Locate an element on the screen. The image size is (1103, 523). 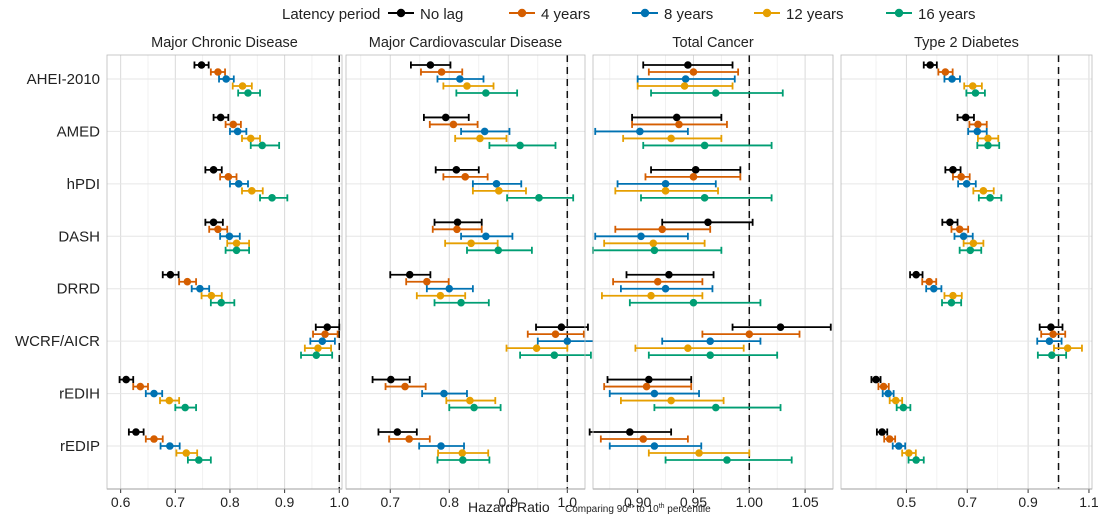
x-tick-label: 0.8 is located at coordinates (230, 502).